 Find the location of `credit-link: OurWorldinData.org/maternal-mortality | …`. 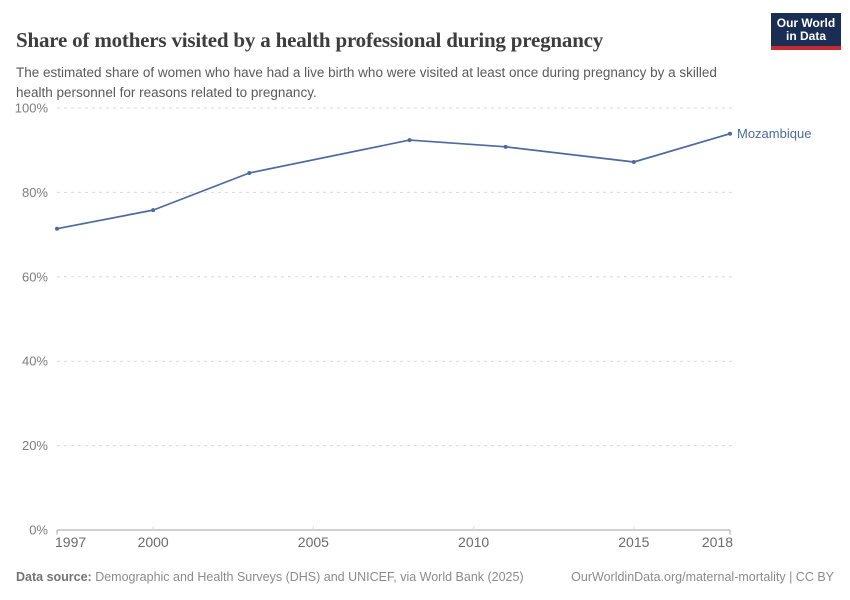

credit-link: OurWorldinData.org/maternal-mortality | … is located at coordinates (702, 577).